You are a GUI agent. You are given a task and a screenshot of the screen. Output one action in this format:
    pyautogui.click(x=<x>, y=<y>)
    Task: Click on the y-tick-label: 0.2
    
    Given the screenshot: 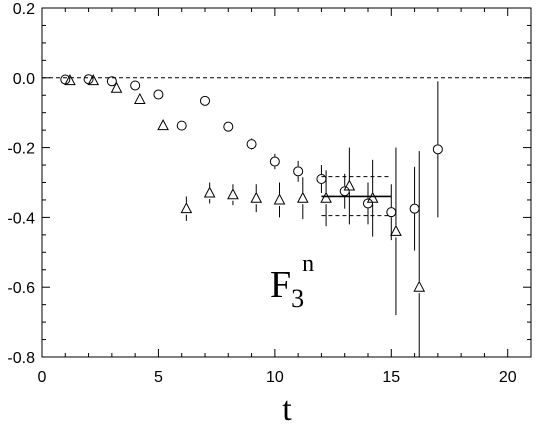 What is the action you would take?
    pyautogui.click(x=24, y=9)
    